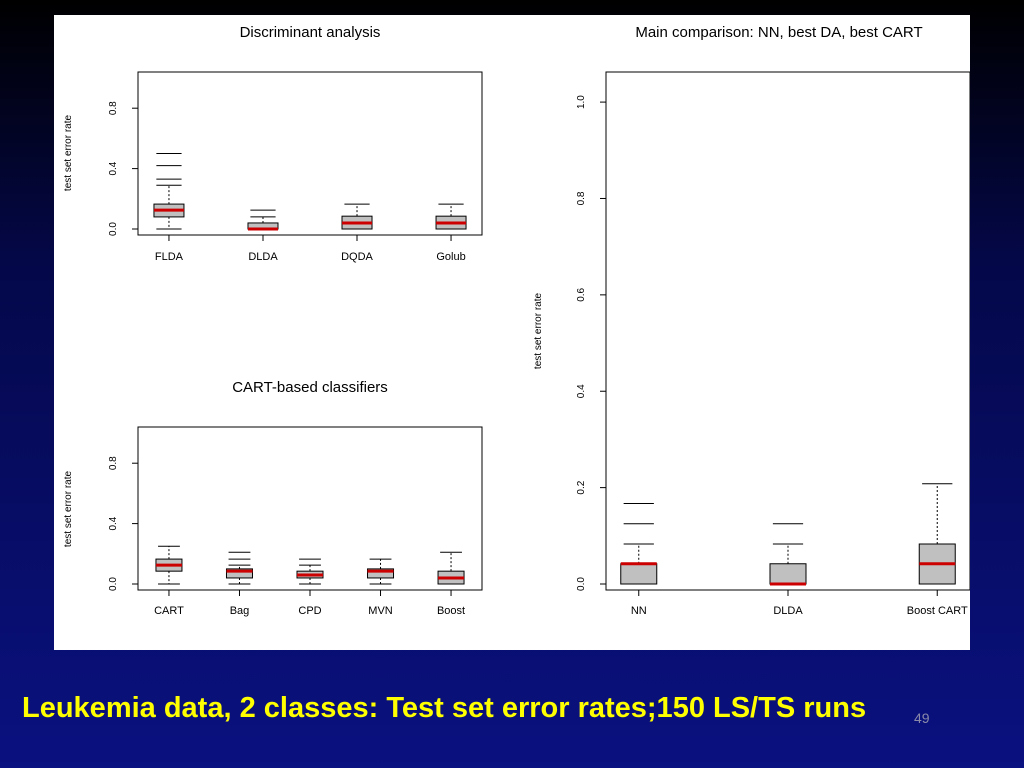  What do you see at coordinates (309, 611) in the screenshot?
I see `x-tick-label: CPD` at bounding box center [309, 611].